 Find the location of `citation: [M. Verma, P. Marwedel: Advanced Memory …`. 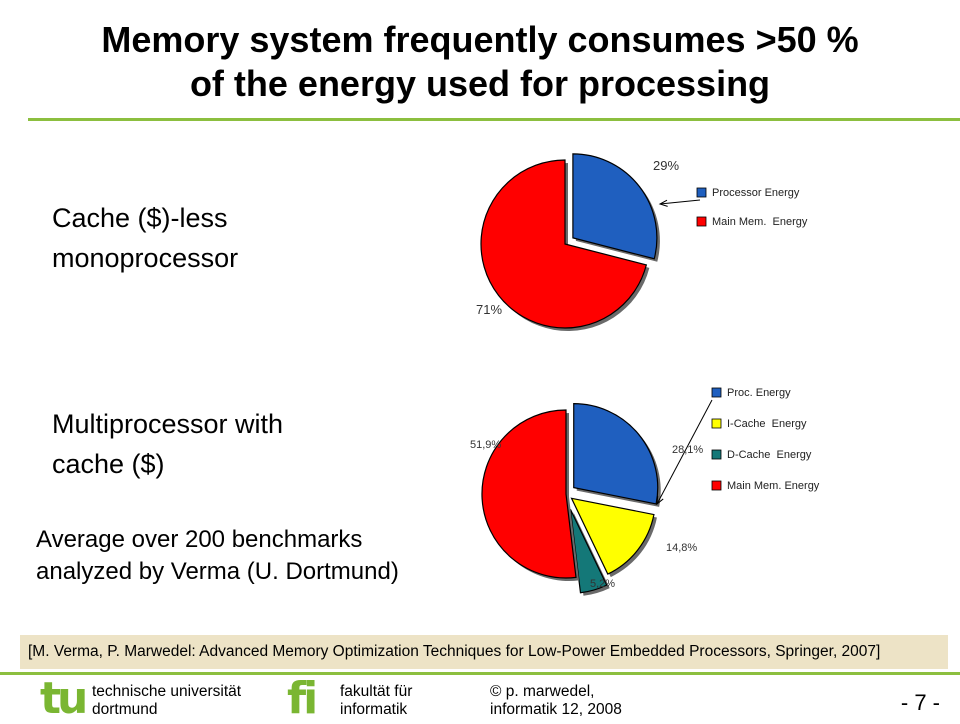

citation: [M. Verma, P. Marwedel: Advanced Memory … is located at coordinates (484, 652).